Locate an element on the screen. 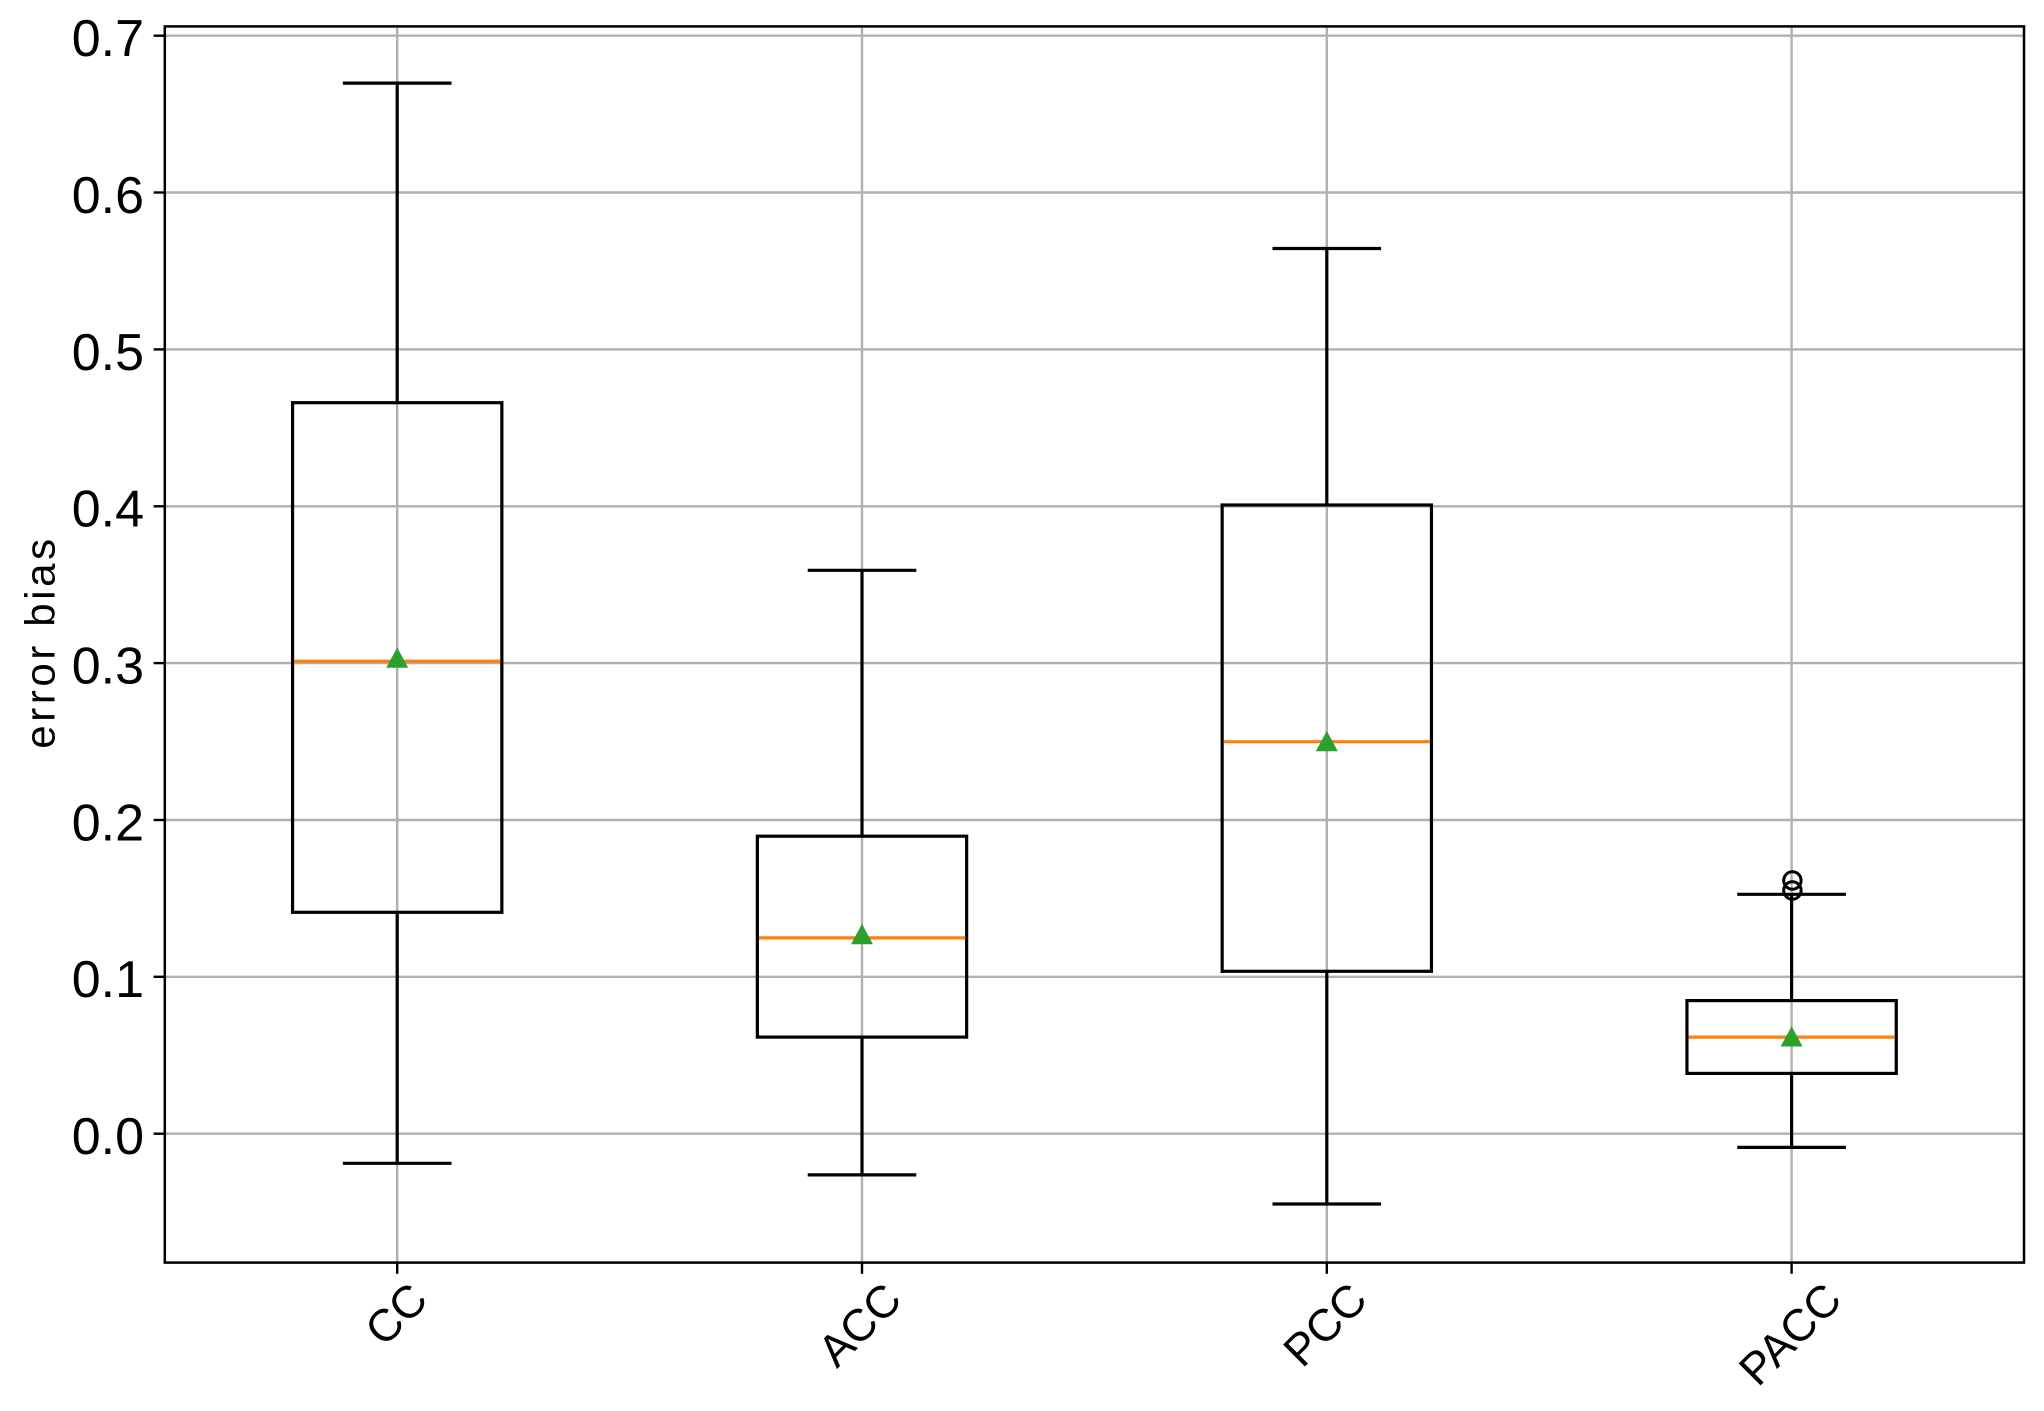 The image size is (2044, 1411). svg-text: 0.0 is located at coordinates (108, 1137).